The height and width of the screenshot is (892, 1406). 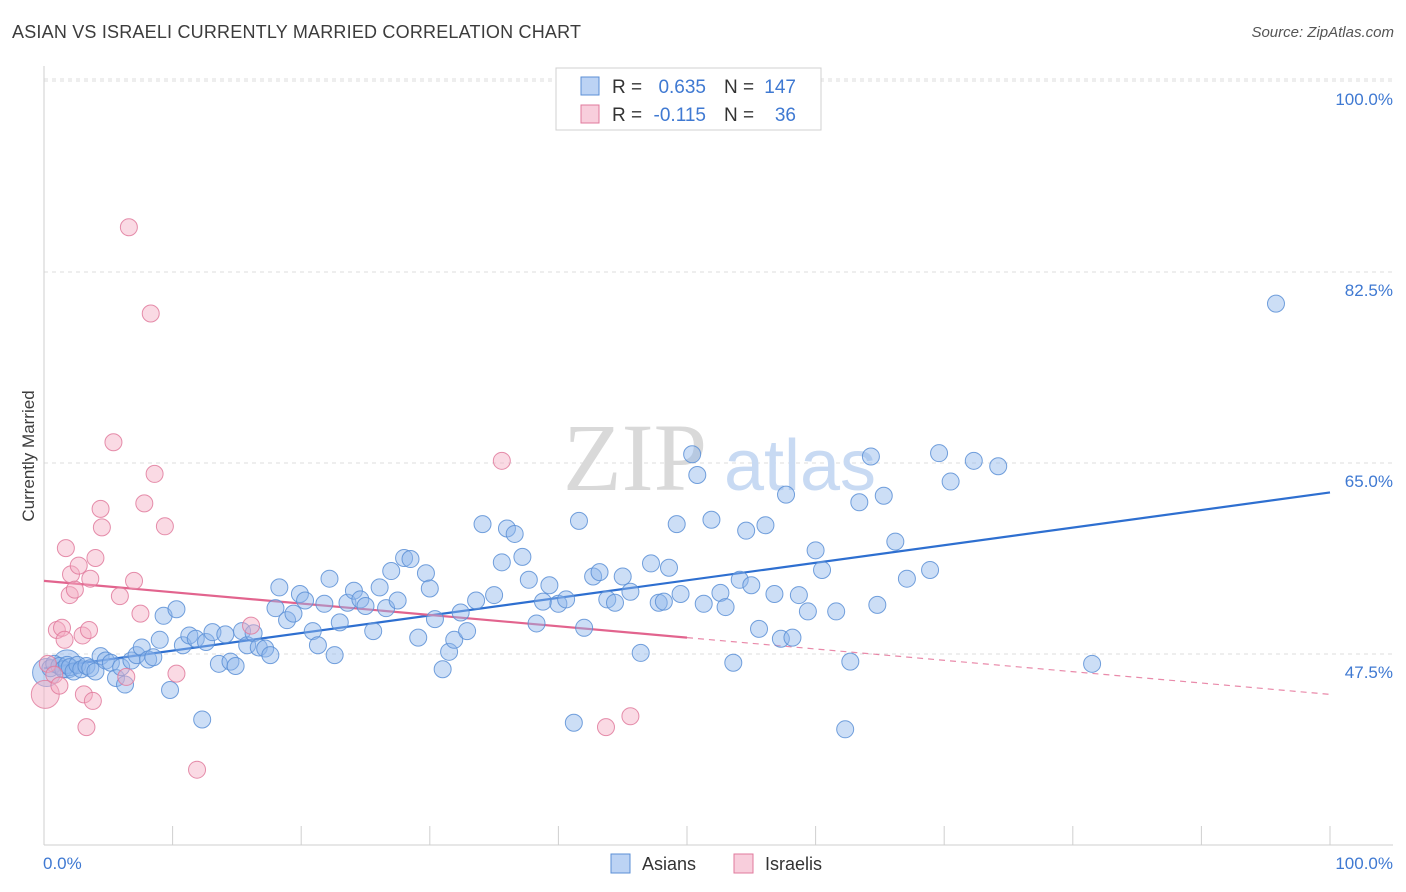 I want to click on legend-r-value: -0.115, so click(x=680, y=115).